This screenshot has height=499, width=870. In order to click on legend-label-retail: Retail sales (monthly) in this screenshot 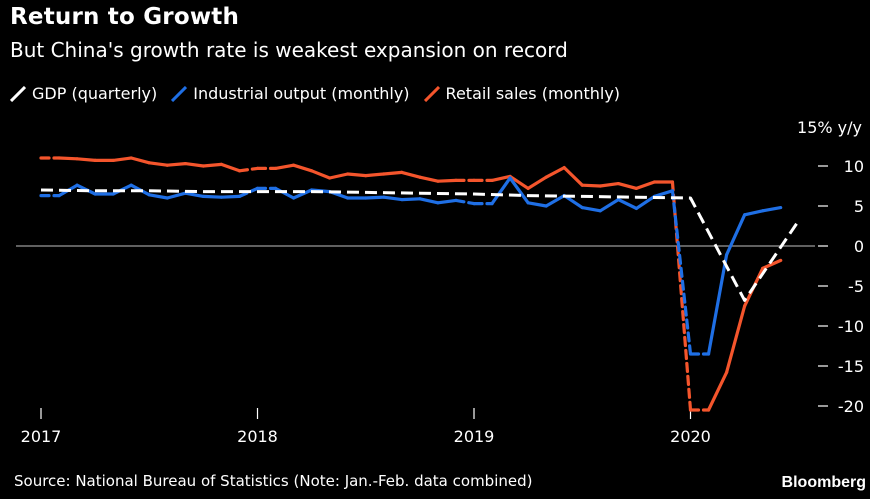, I will do `click(533, 93)`.